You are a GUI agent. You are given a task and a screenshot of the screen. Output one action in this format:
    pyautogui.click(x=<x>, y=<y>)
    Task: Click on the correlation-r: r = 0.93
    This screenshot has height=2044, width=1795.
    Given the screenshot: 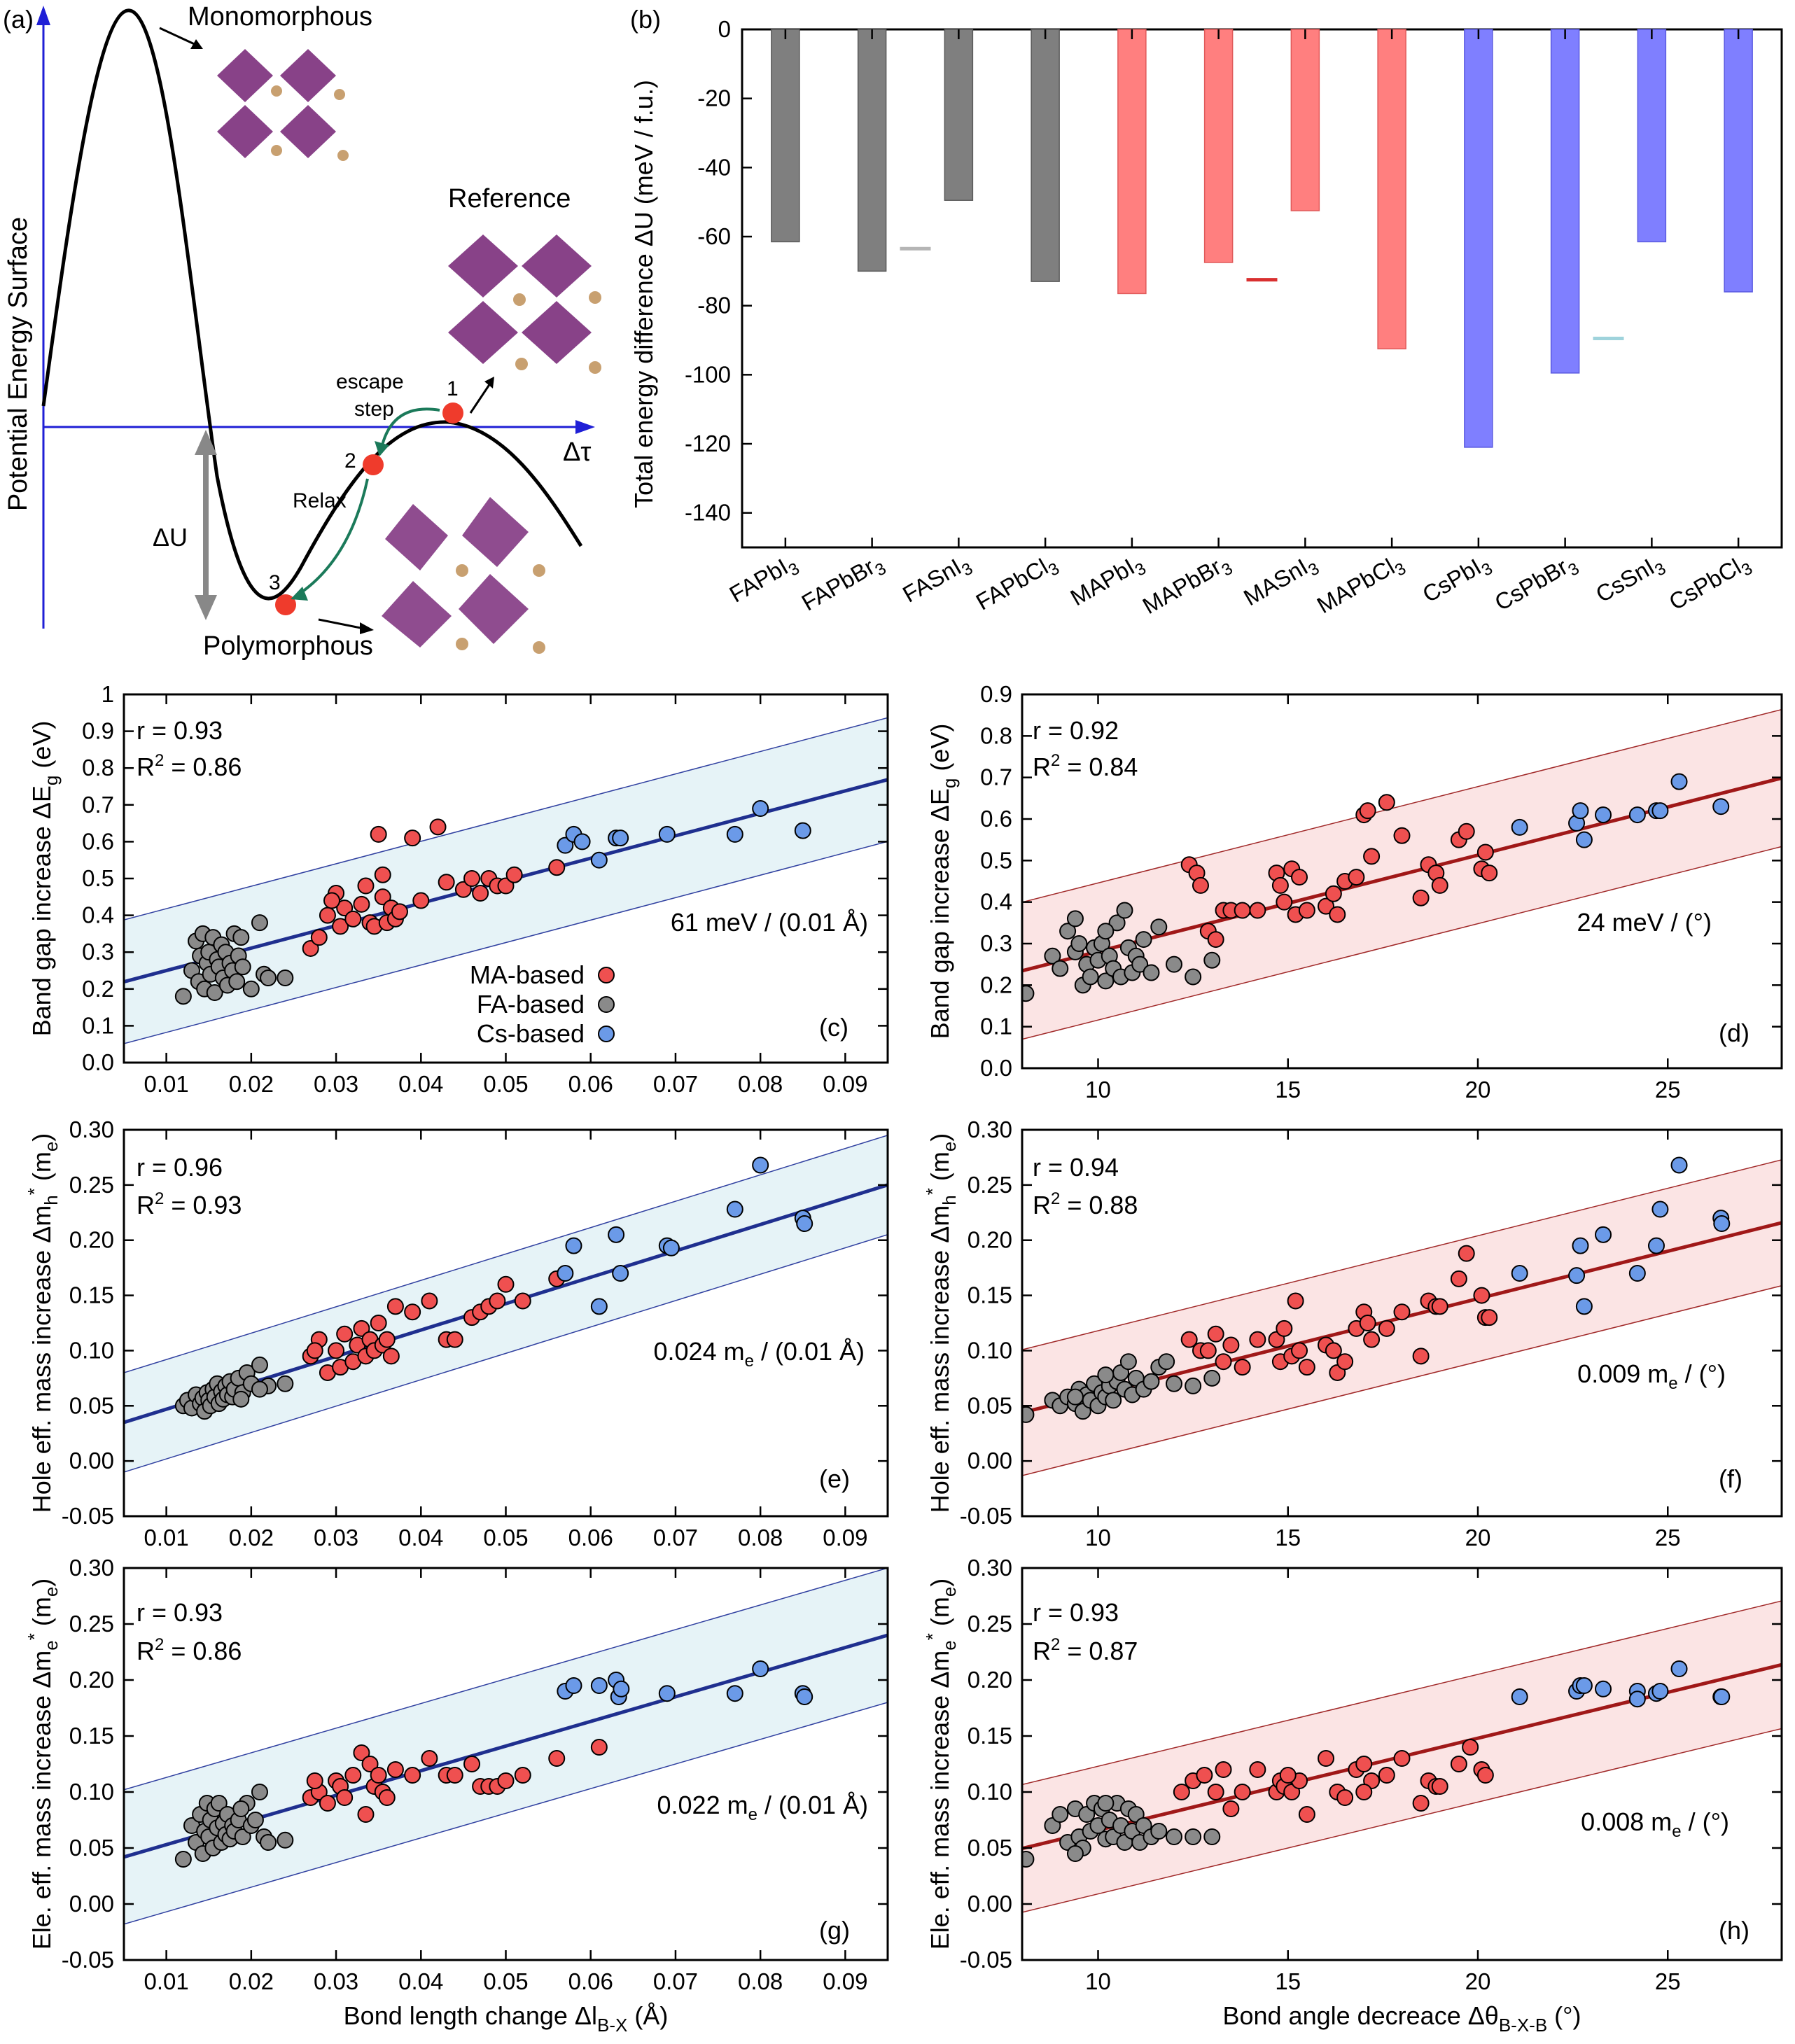 What is the action you would take?
    pyautogui.click(x=180, y=1612)
    